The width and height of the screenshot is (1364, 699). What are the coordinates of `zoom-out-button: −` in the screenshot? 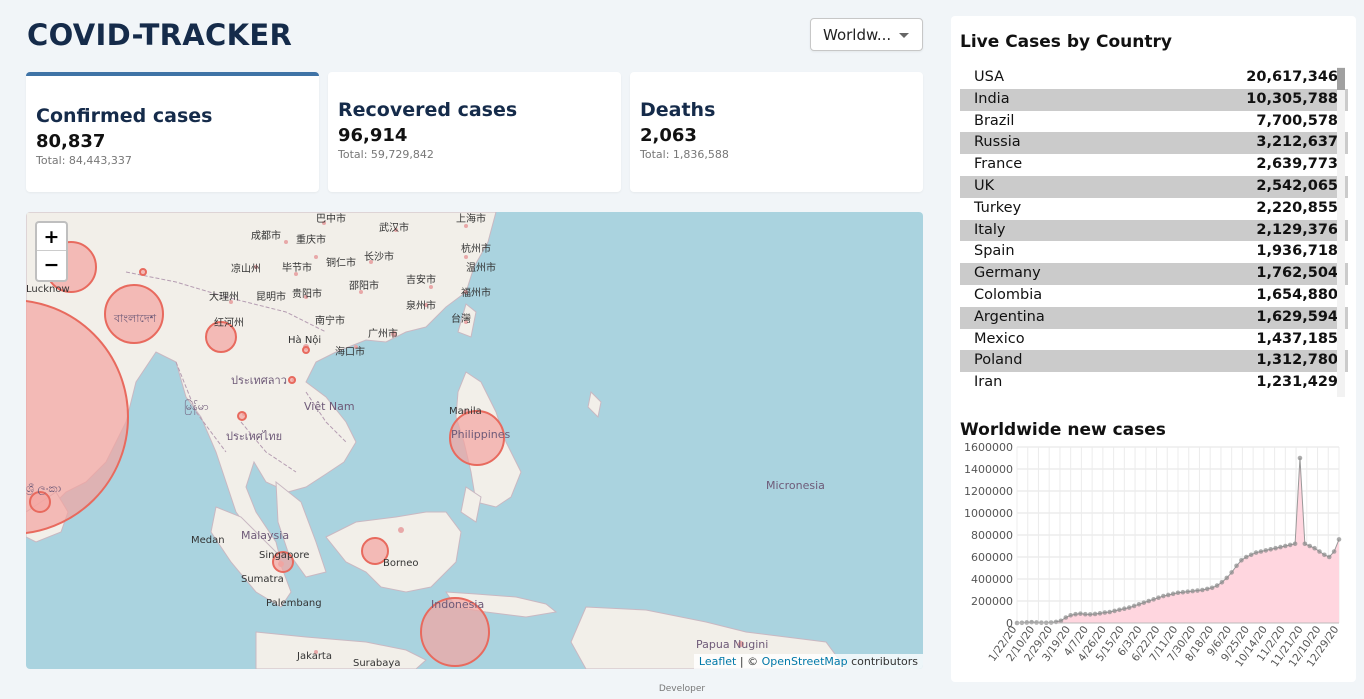 It's located at (51, 265).